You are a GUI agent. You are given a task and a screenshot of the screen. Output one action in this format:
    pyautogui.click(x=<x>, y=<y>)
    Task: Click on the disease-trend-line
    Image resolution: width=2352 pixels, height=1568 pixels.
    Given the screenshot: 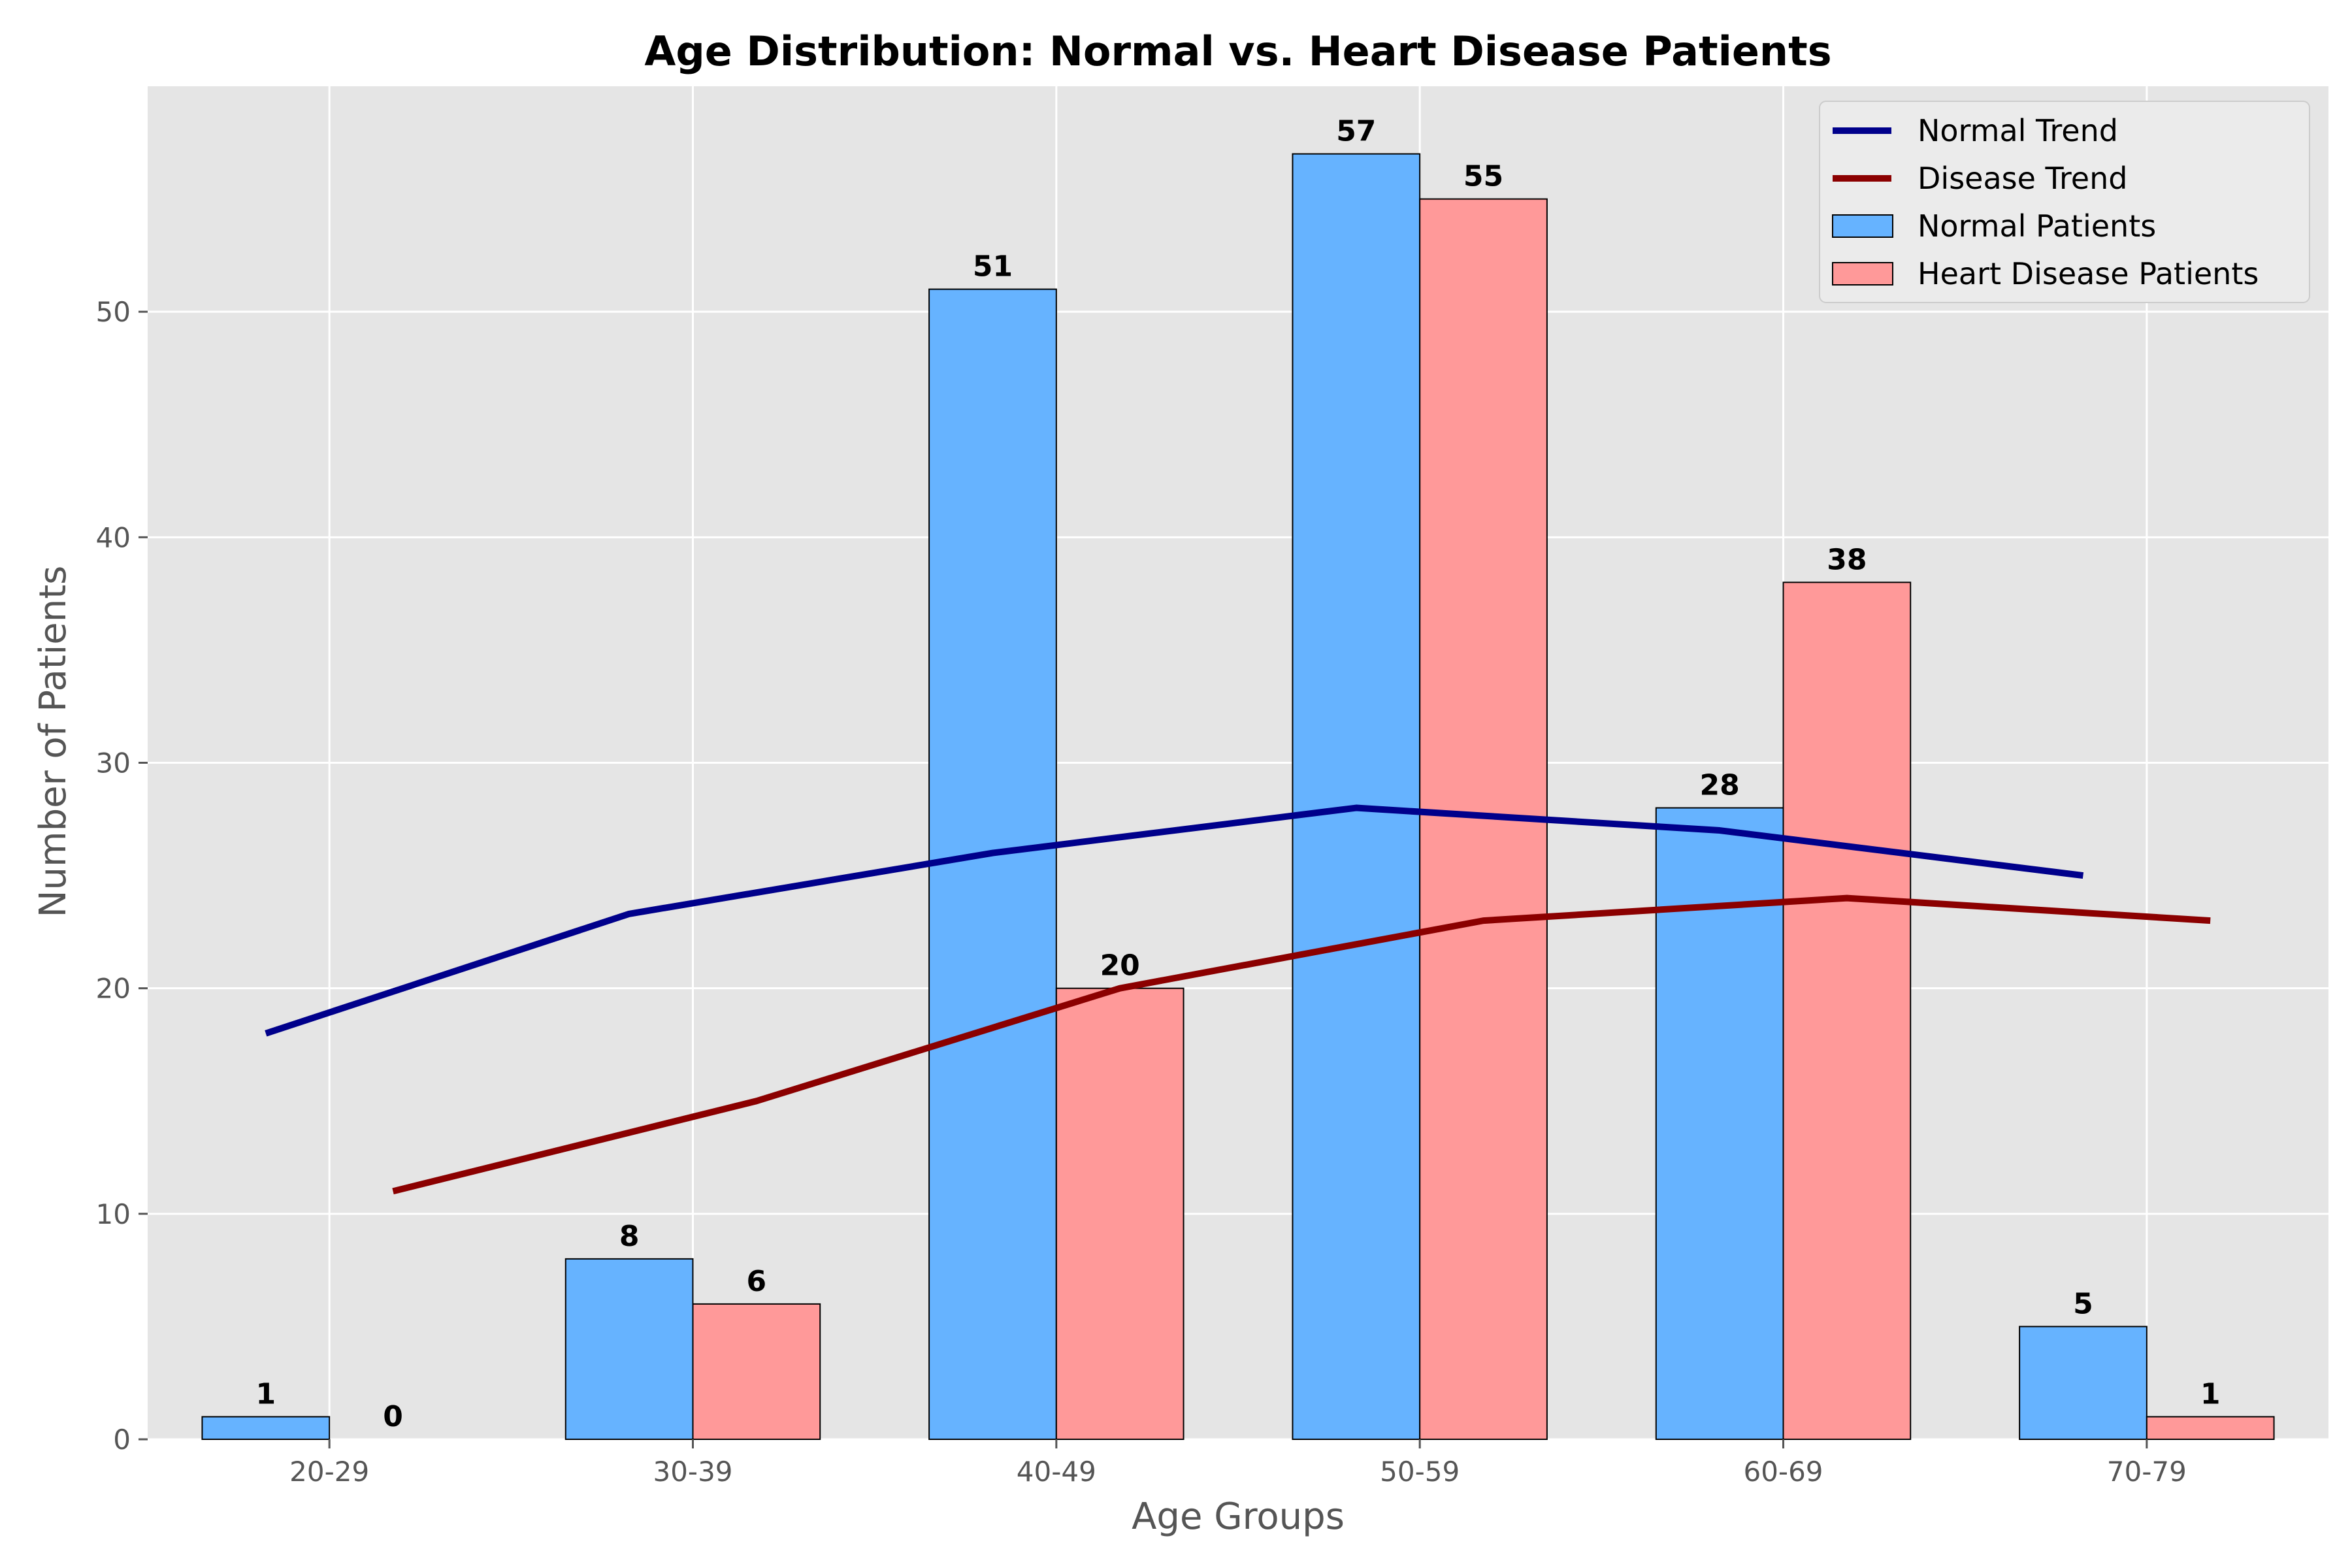 What is the action you would take?
    pyautogui.click(x=1301, y=1044)
    